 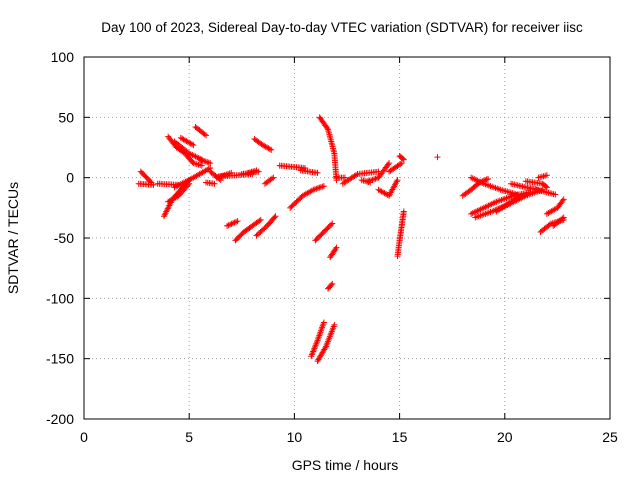 I want to click on y-tick-label: -100, so click(x=60, y=298).